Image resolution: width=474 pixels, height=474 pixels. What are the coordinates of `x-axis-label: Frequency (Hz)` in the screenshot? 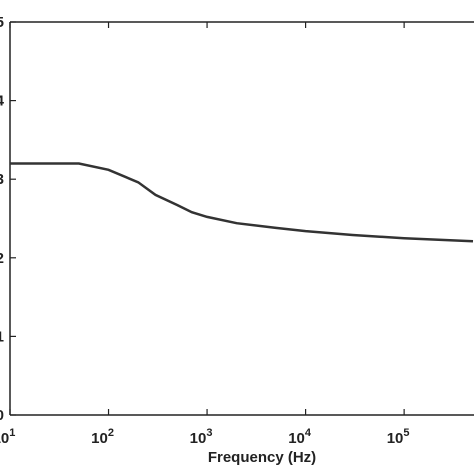 It's located at (262, 457).